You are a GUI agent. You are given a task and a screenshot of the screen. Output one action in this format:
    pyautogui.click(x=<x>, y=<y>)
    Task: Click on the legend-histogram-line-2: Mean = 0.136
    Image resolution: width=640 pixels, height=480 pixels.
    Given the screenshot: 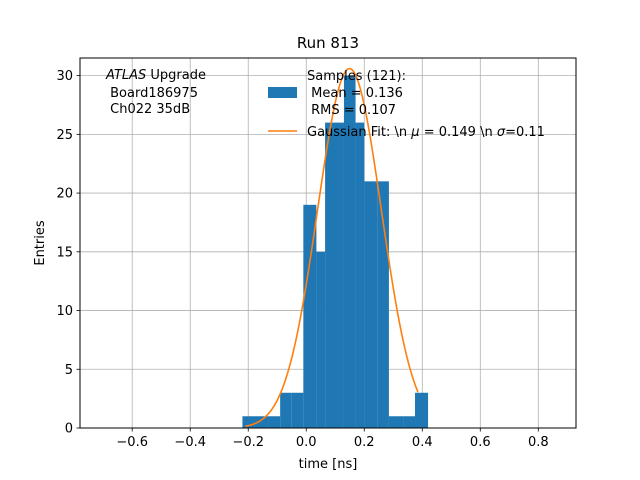 What is the action you would take?
    pyautogui.click(x=355, y=93)
    